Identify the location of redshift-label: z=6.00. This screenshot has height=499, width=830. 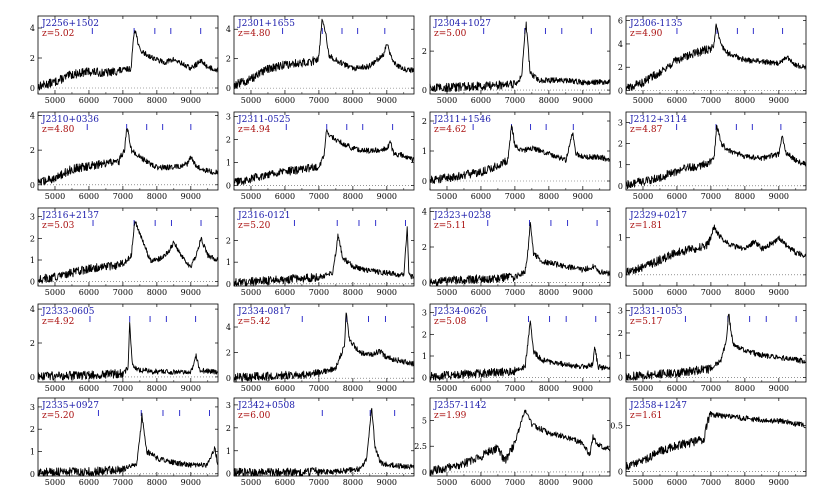
(254, 416).